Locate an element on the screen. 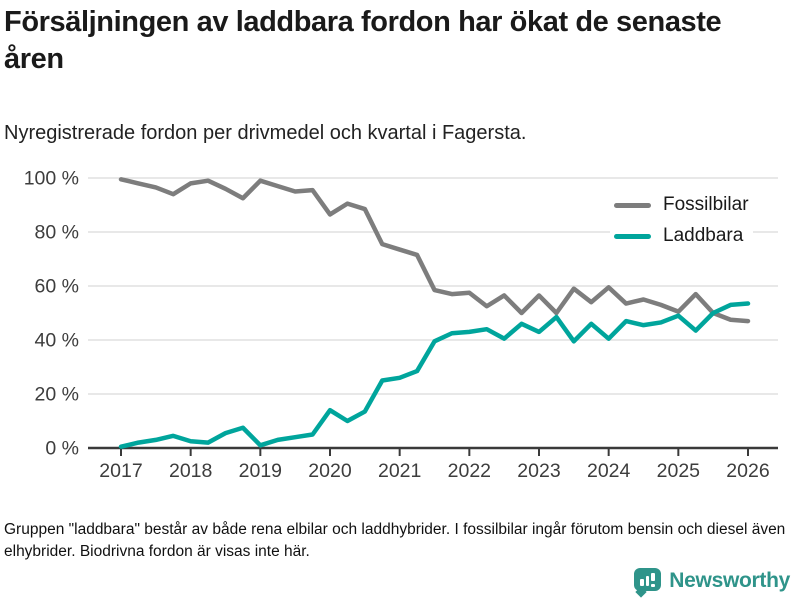 This screenshot has width=800, height=600. x-axis-tick-label: 2024 is located at coordinates (609, 471).